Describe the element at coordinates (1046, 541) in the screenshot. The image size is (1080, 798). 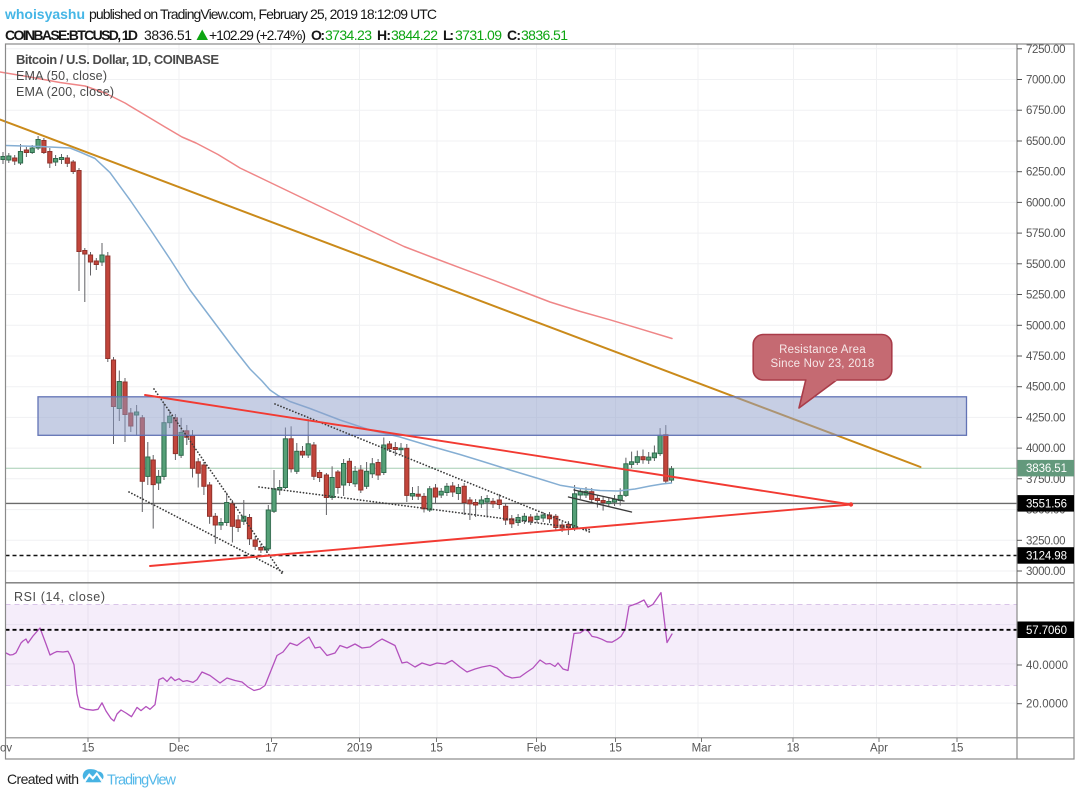
I see `svg-text: 3250.00` at that location.